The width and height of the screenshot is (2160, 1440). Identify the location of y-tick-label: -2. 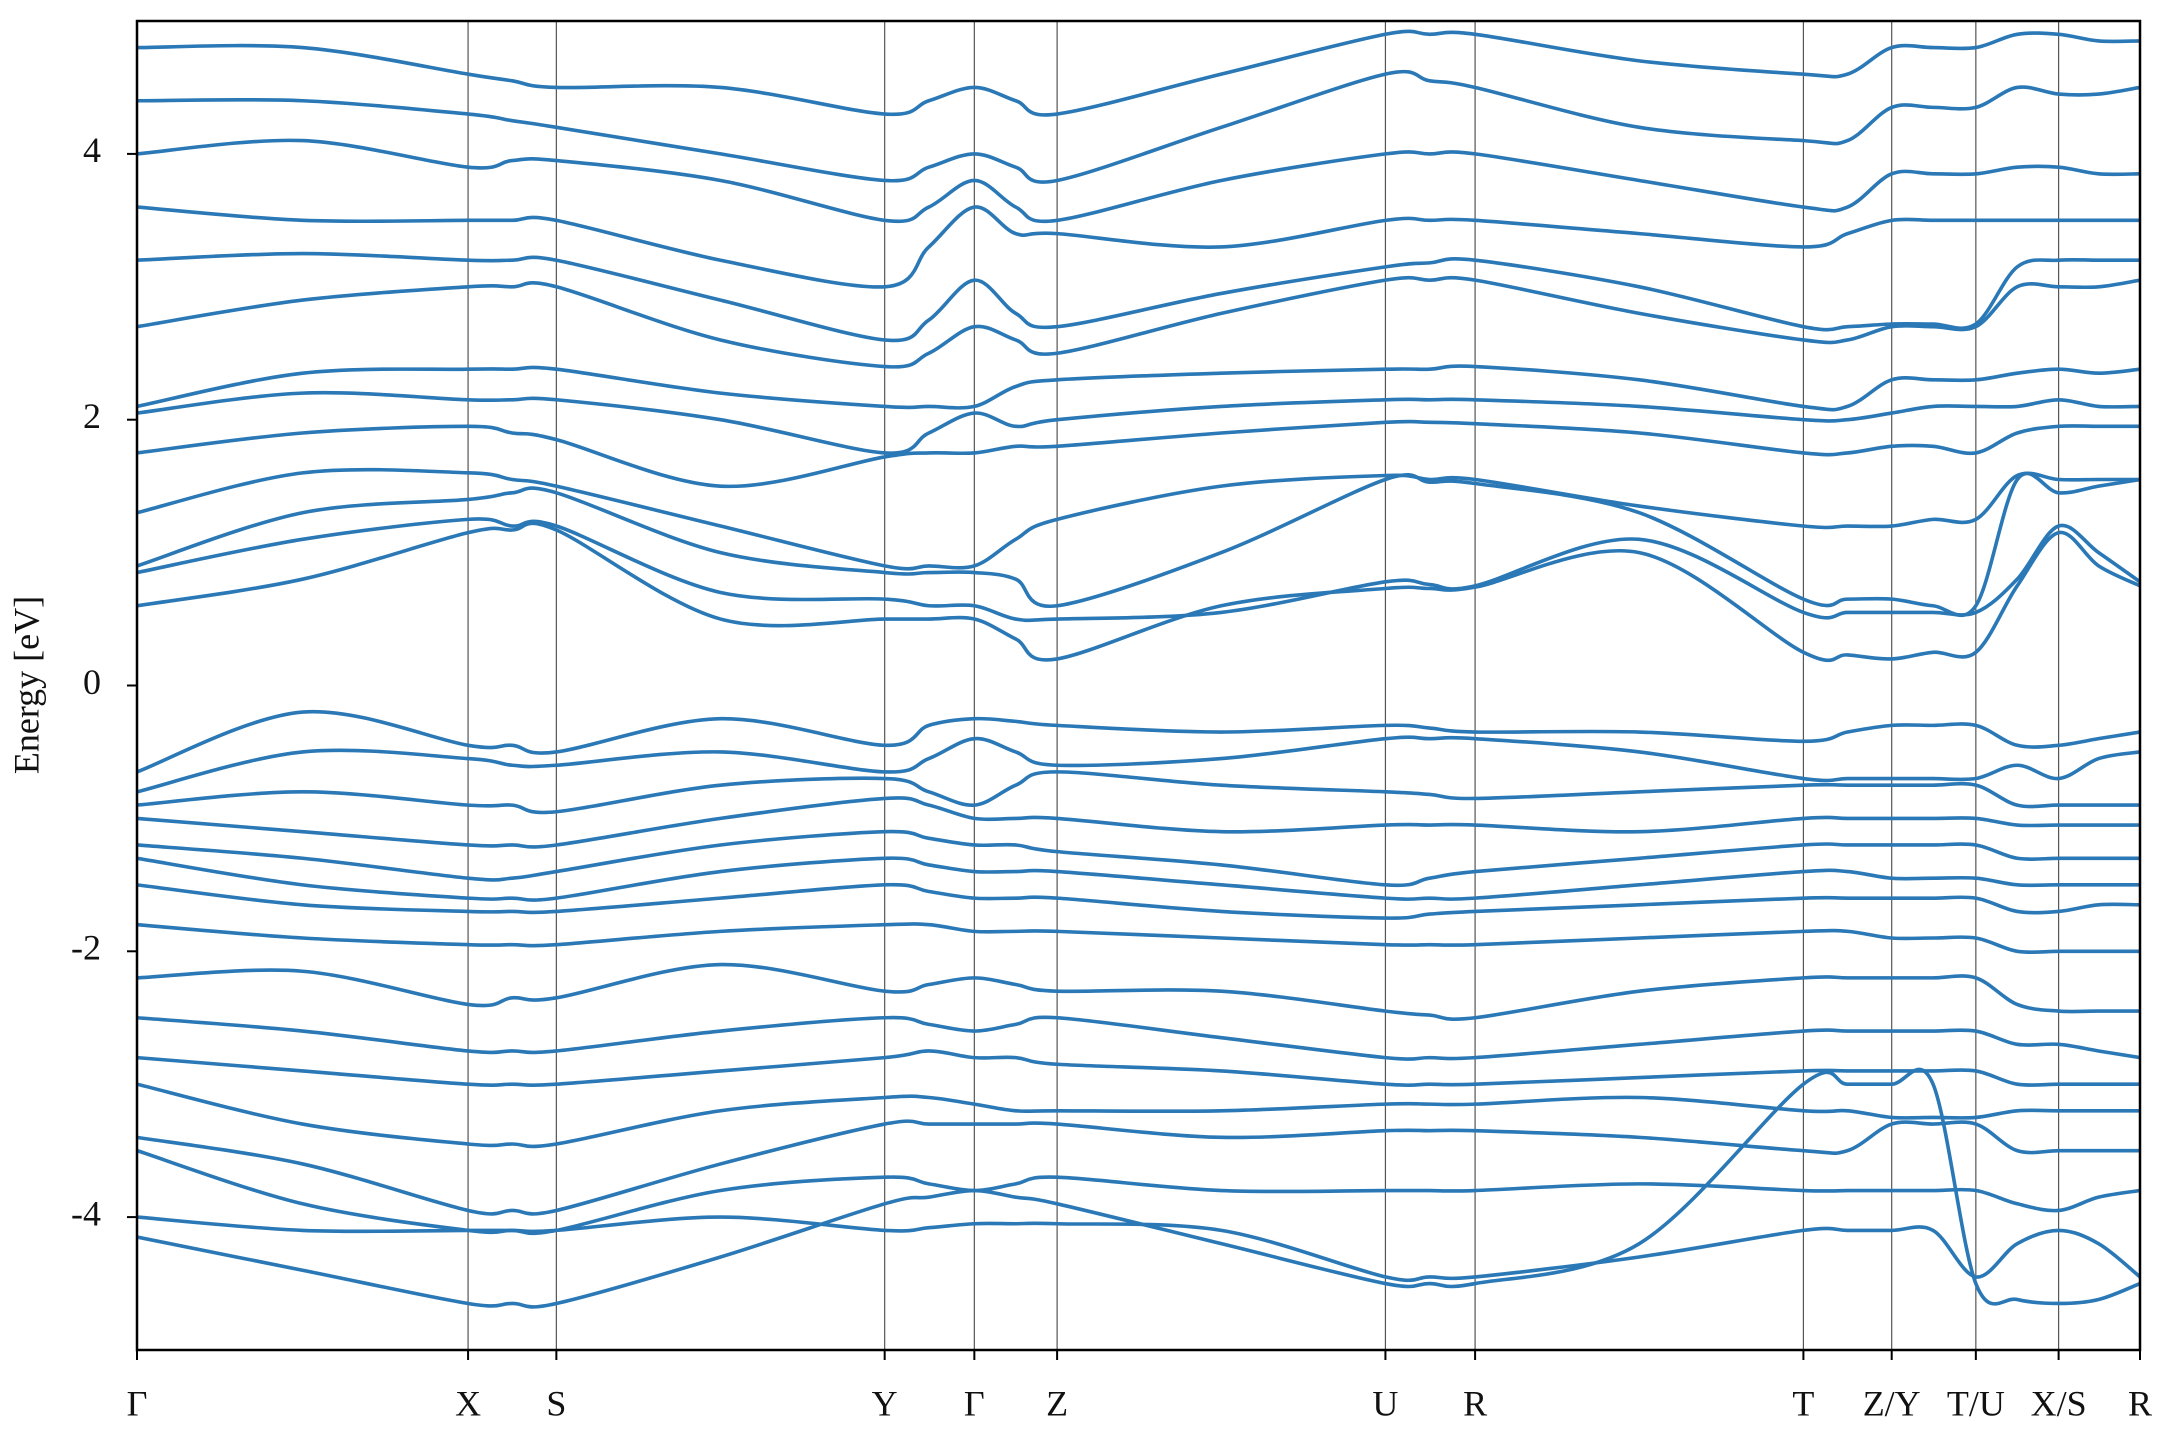
(86, 948).